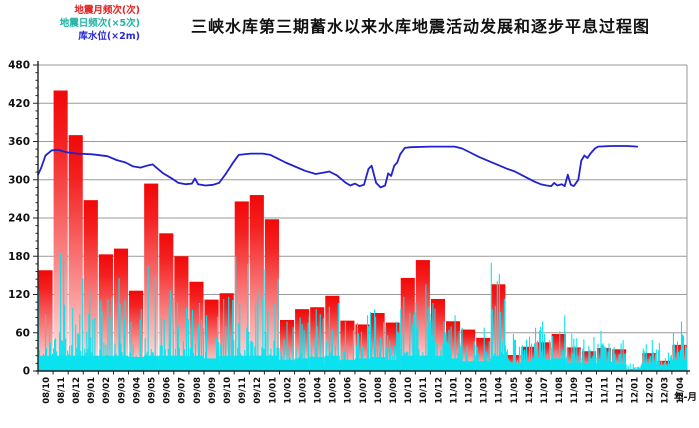  Describe the element at coordinates (424, 390) in the screenshot. I see `svg-text: 10/11` at that location.